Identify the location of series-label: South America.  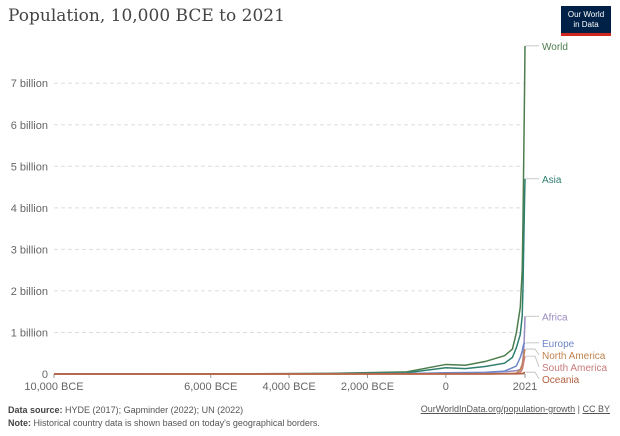
(574, 368).